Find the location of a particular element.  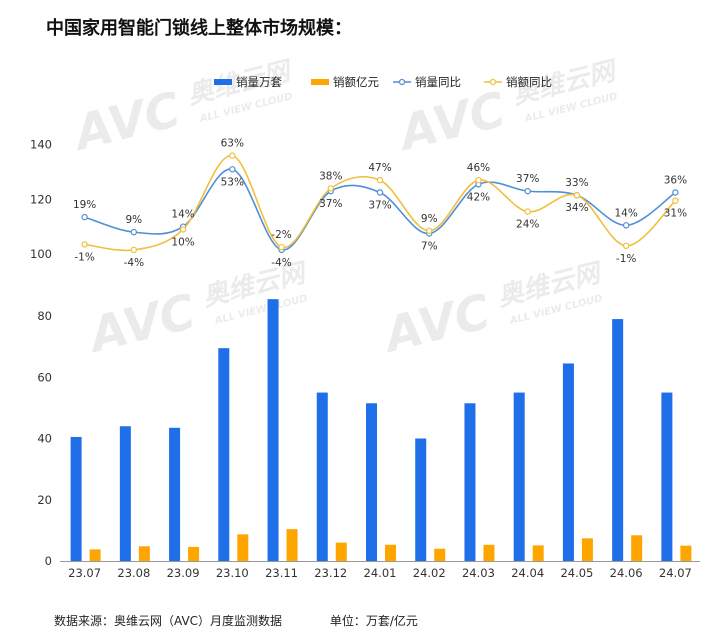

x-tick-label: 24.02 is located at coordinates (429, 573).